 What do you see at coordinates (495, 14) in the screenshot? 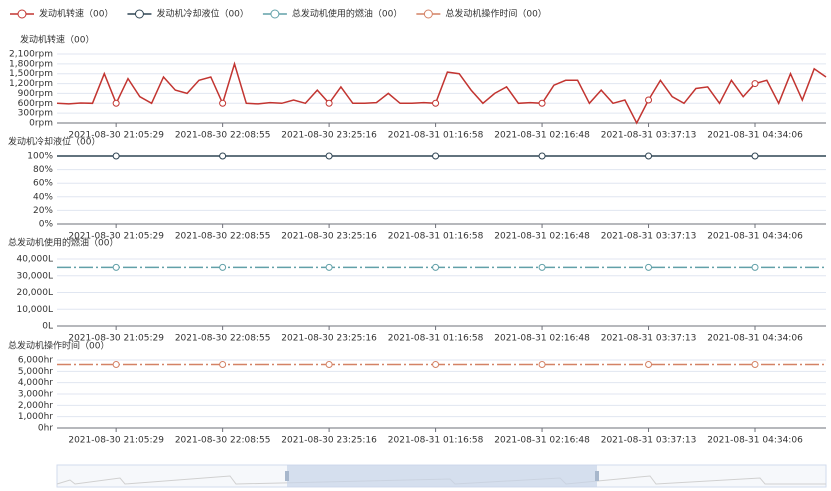
I see `legend-label: 总发动机操作时间（00）` at bounding box center [495, 14].